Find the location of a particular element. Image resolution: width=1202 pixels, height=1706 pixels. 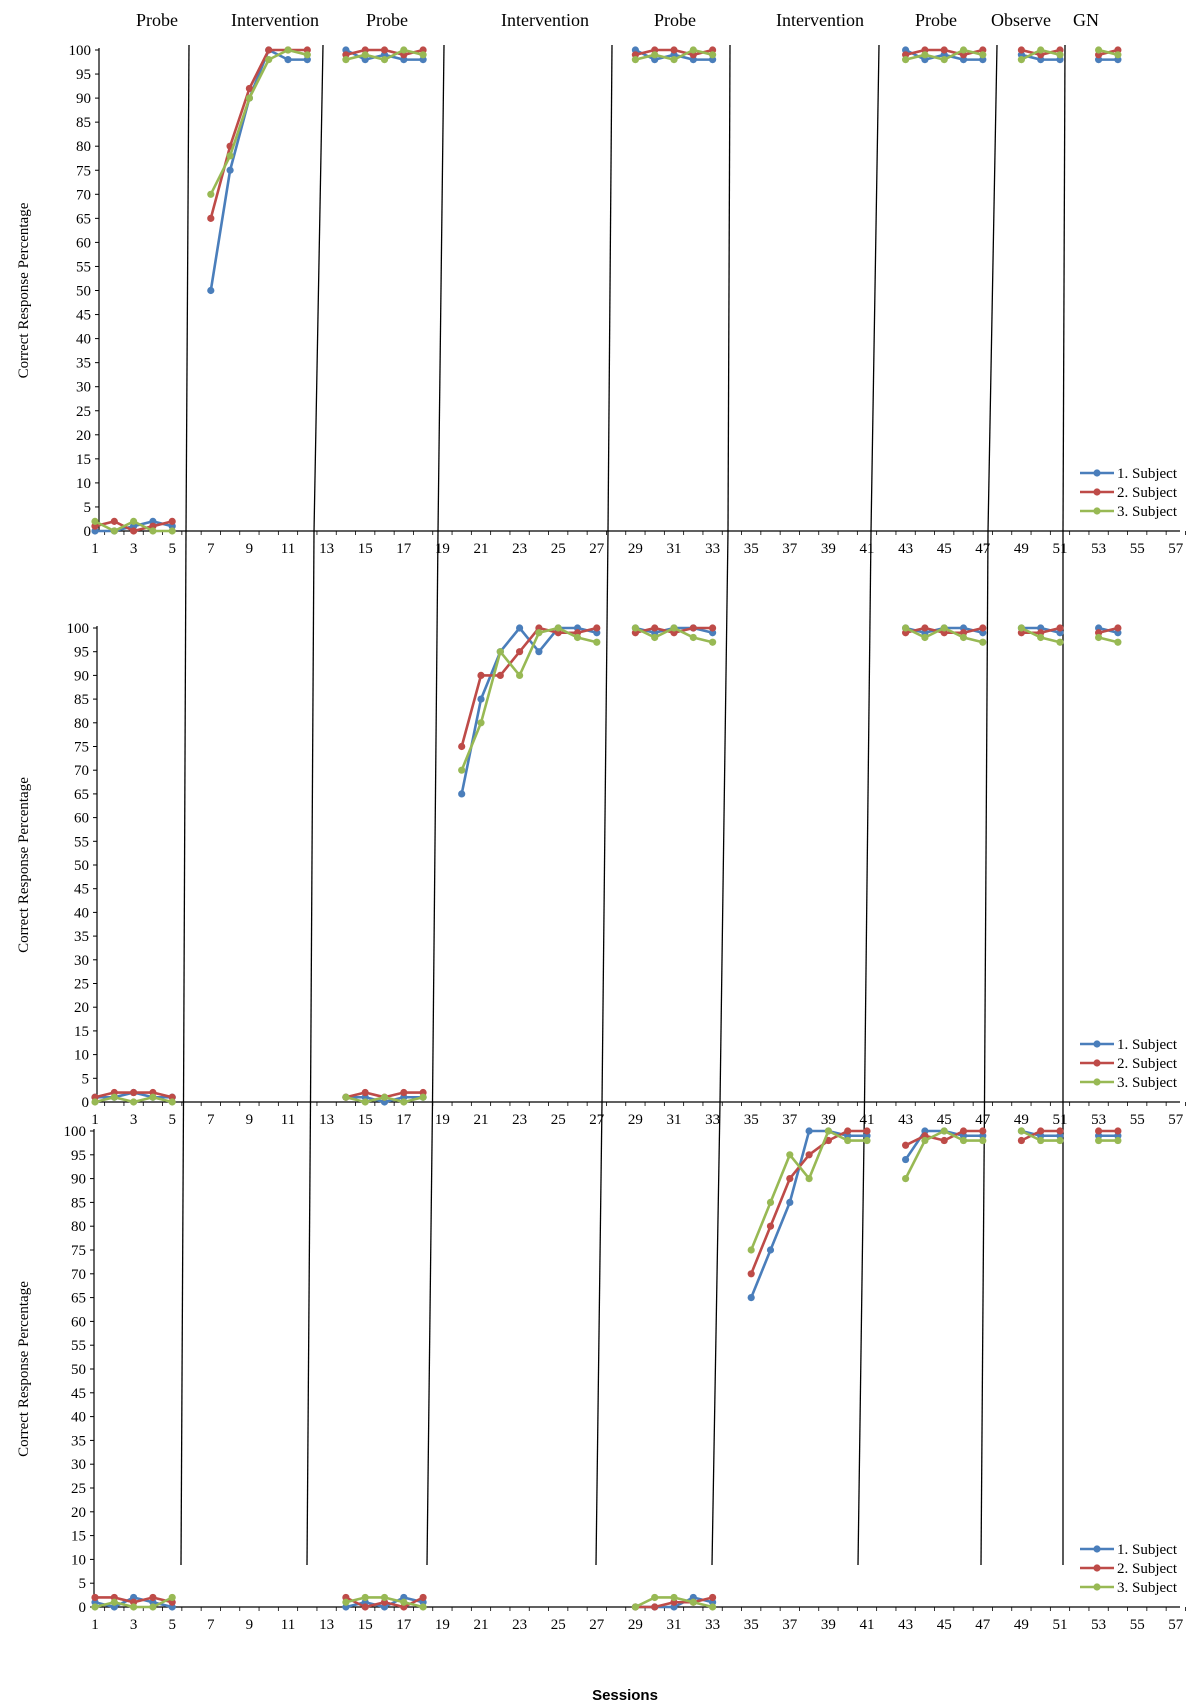

y-tick-label: 30 is located at coordinates (78, 1465).